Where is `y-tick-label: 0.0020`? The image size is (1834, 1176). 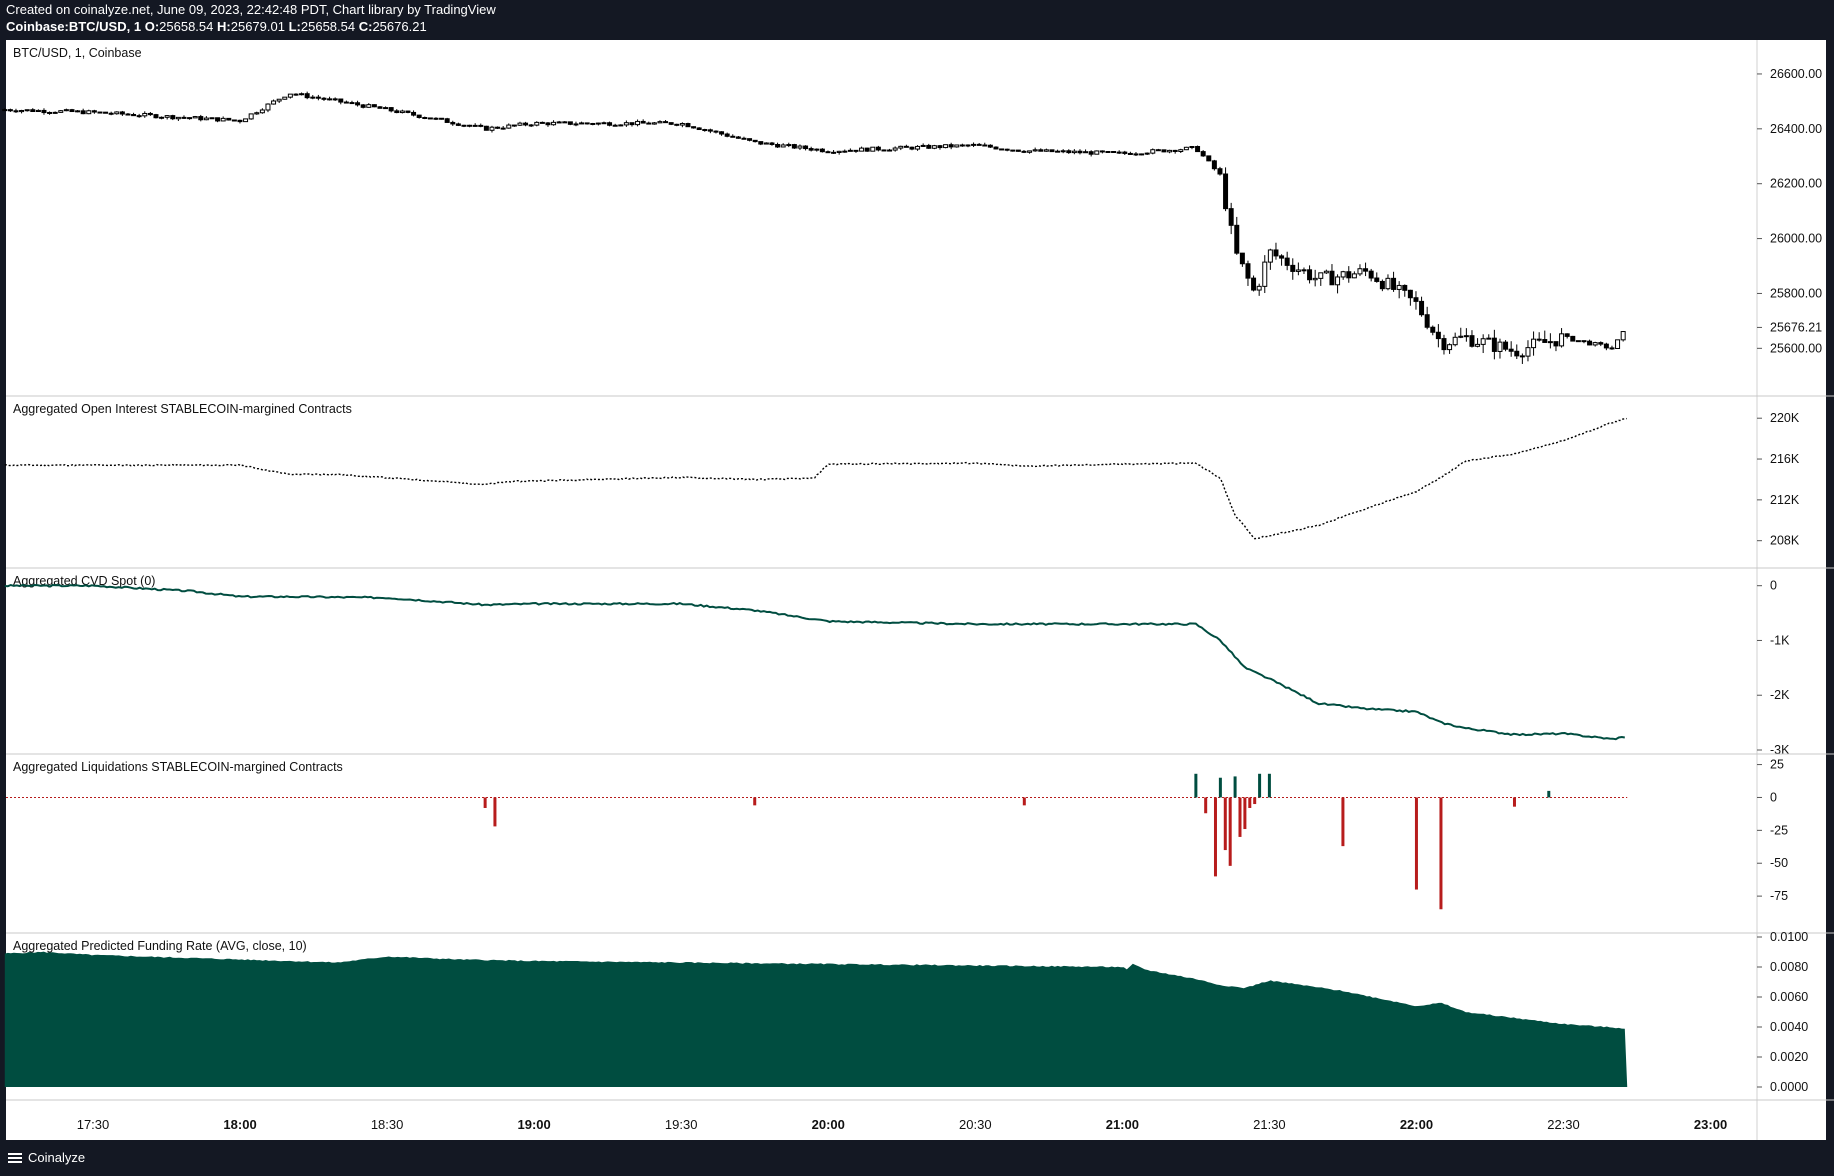 y-tick-label: 0.0020 is located at coordinates (1789, 1057).